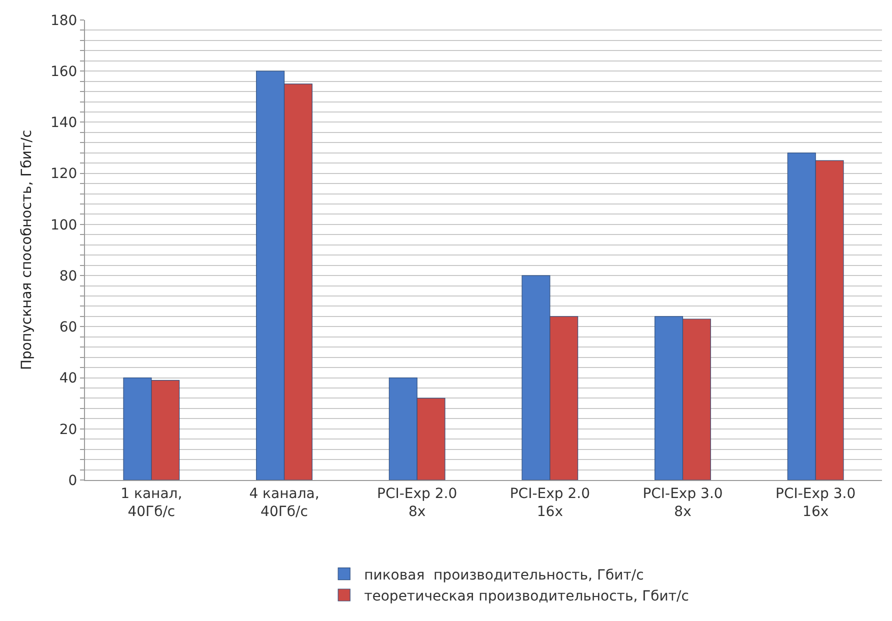 Image resolution: width=892 pixels, height=621 pixels. I want to click on y-tick-label: 120, so click(64, 174).